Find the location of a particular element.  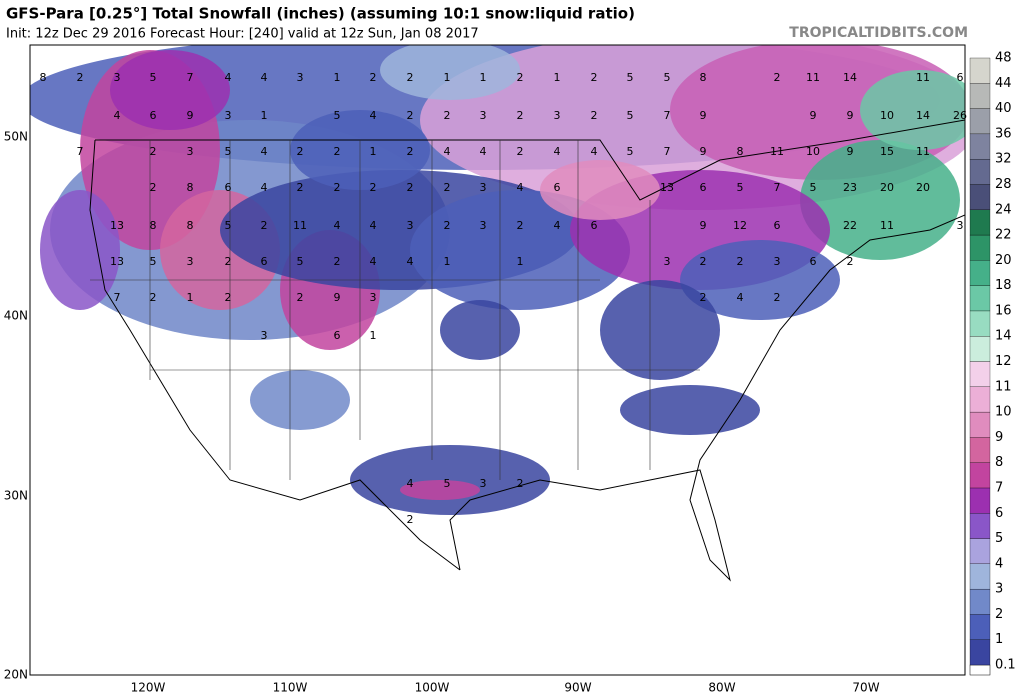

colorbar-bottom is located at coordinates (980, 670).